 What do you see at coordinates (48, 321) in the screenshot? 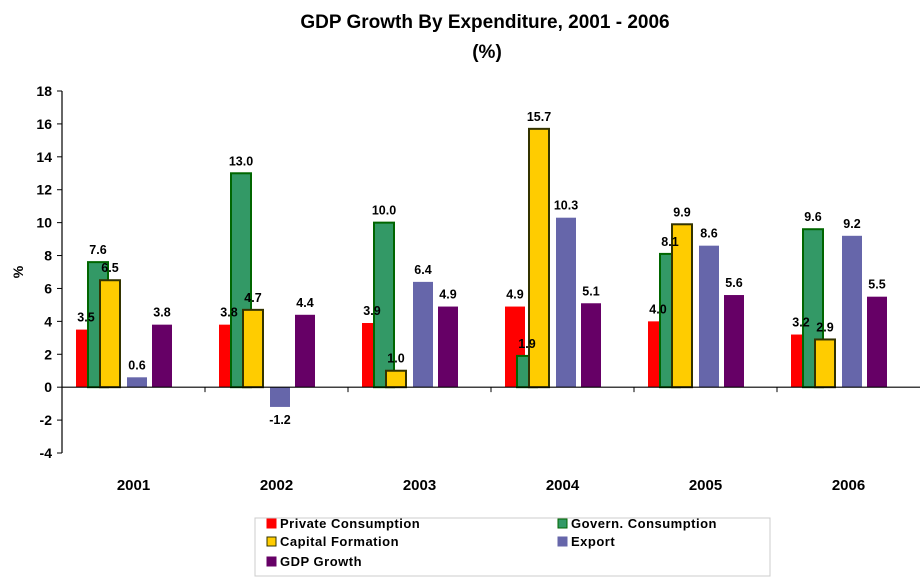
I see `y-tick-label-4: 4` at bounding box center [48, 321].